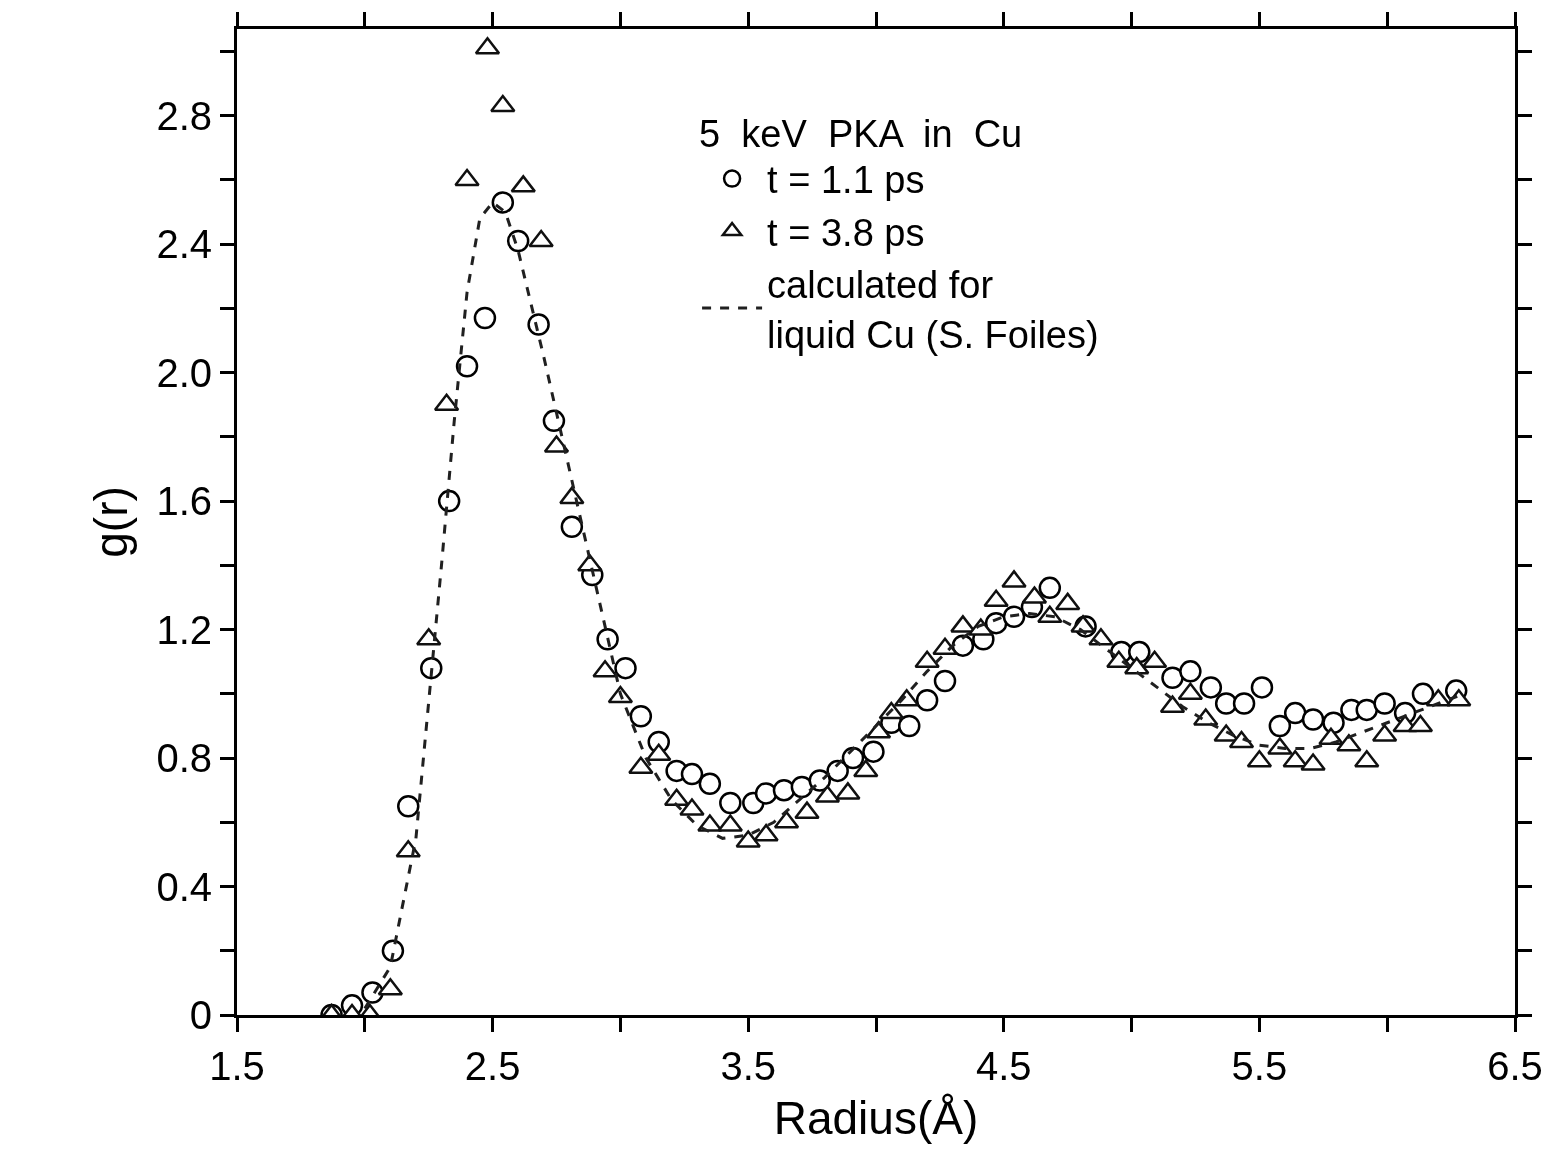 This screenshot has width=1561, height=1165. Describe the element at coordinates (933, 310) in the screenshot. I see `legend-label: calculated for liquid Cu (S. Foiles)` at that location.